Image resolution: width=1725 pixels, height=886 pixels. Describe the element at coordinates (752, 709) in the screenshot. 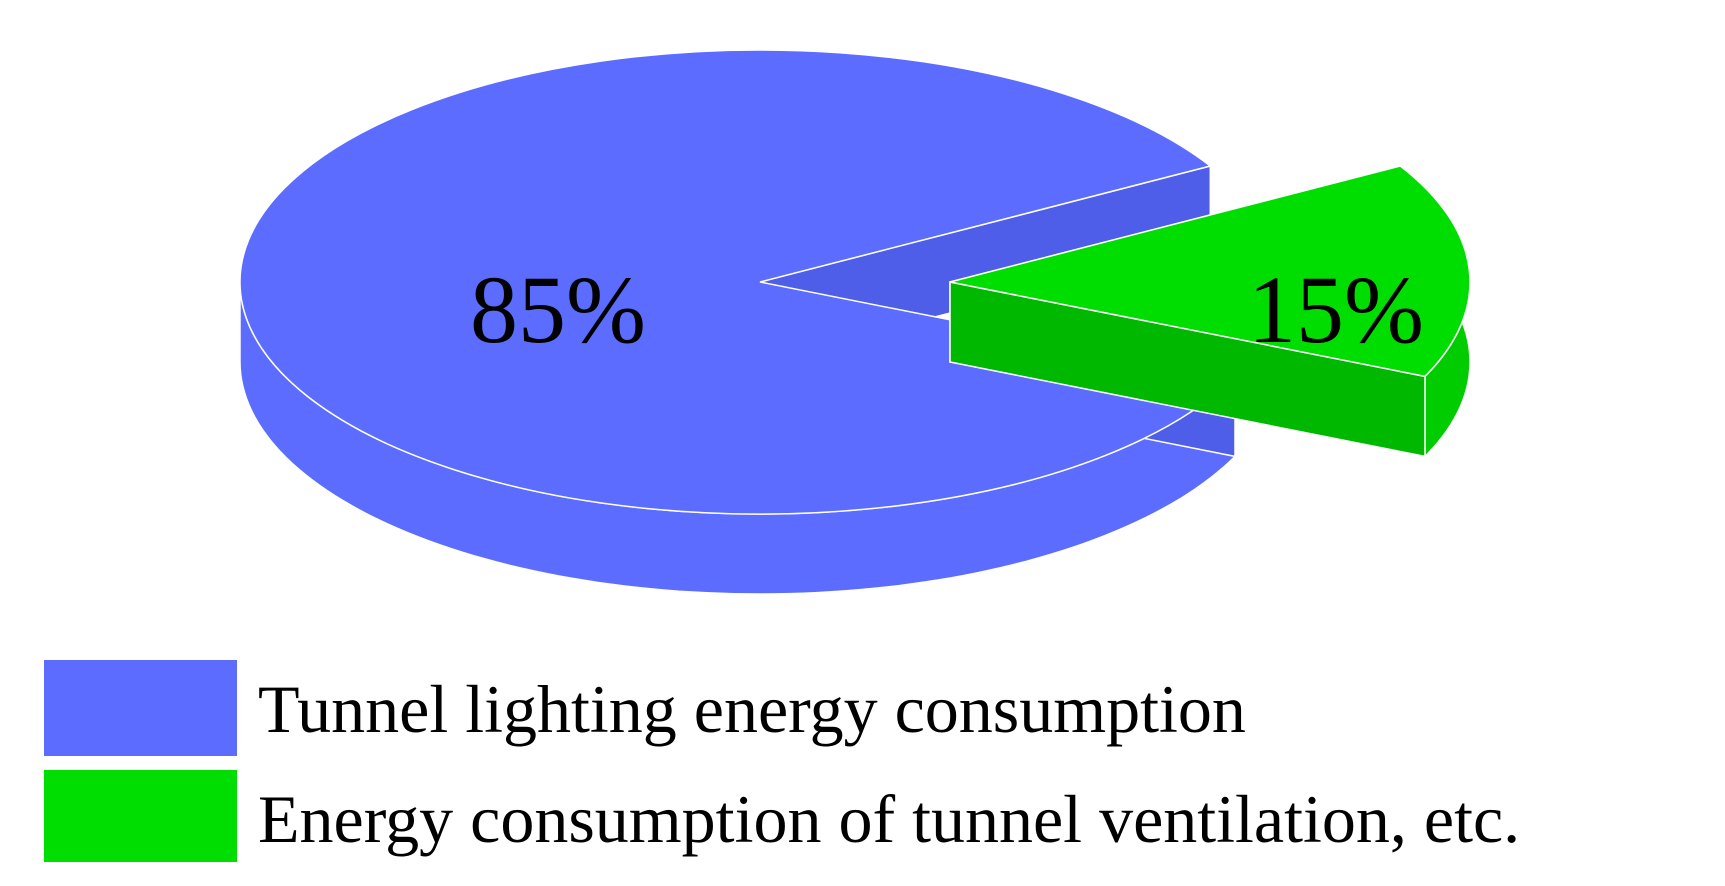

I see `legend-label-lighting: Tunnel lighting energy consumption` at that location.